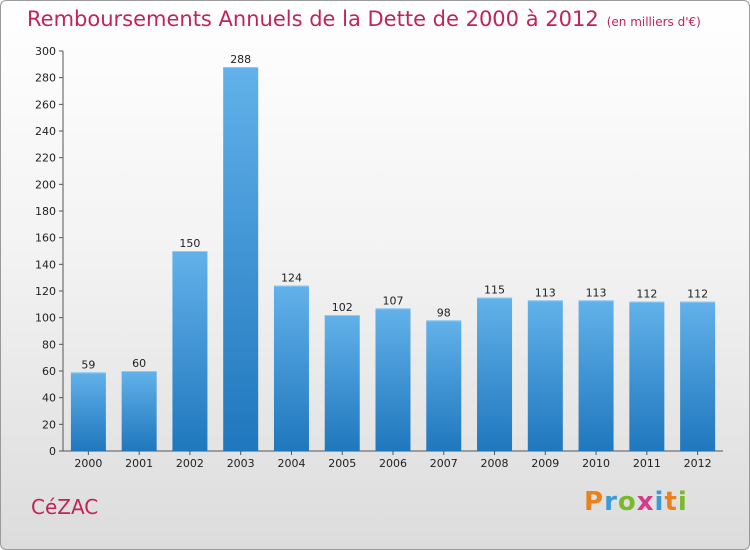 This screenshot has width=750, height=550. Describe the element at coordinates (444, 385) in the screenshot. I see `bar-2007` at that location.